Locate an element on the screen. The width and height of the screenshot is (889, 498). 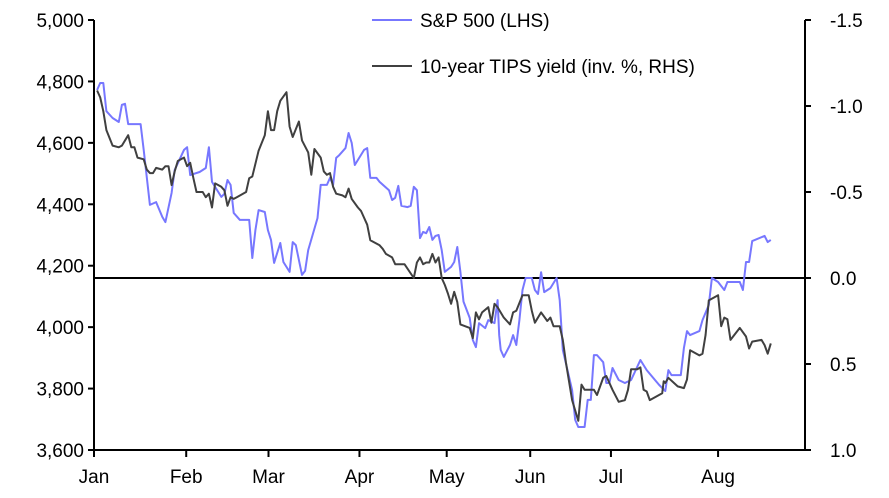
left-tick-label: 3,800 is located at coordinates (60, 390).